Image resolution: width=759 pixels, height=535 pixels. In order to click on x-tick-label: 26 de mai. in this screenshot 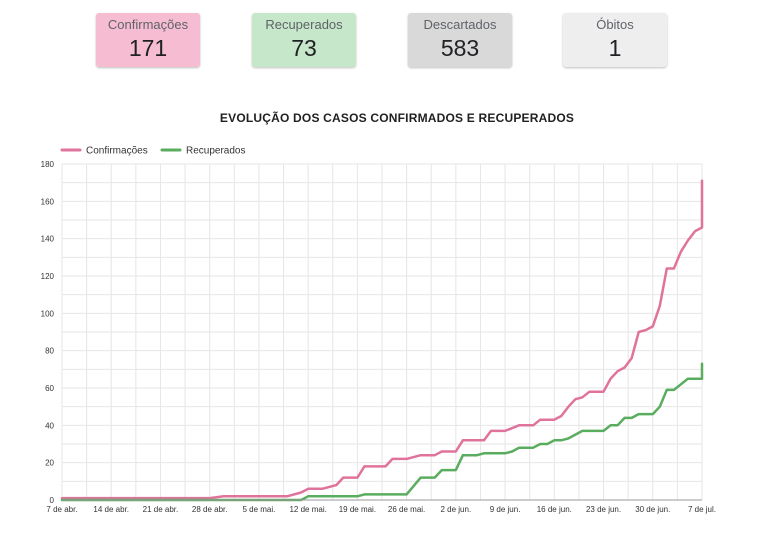, I will do `click(406, 509)`.